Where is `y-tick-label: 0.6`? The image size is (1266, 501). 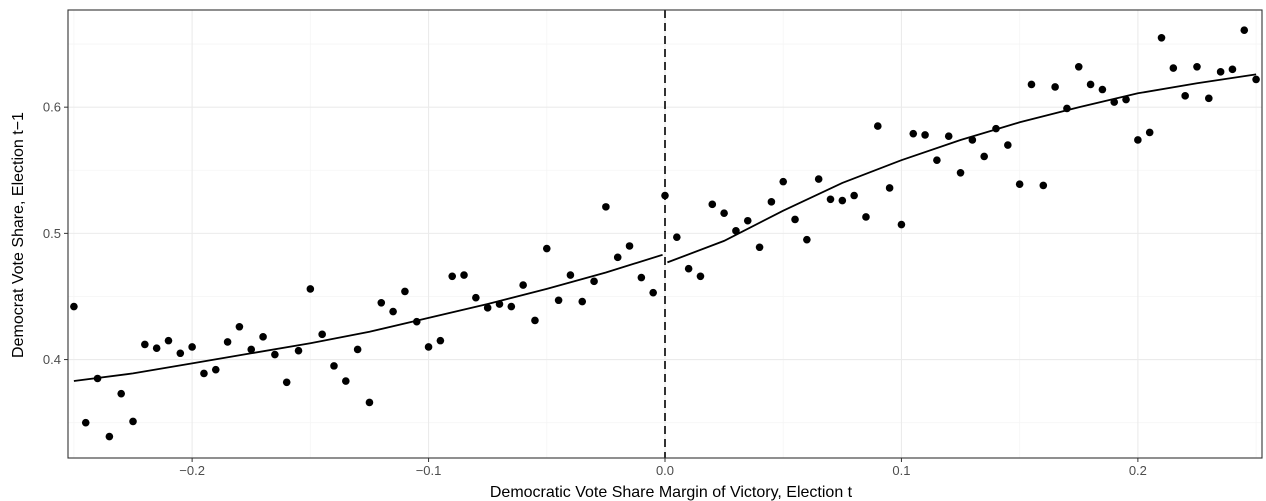
y-tick-label: 0.6 is located at coordinates (52, 107).